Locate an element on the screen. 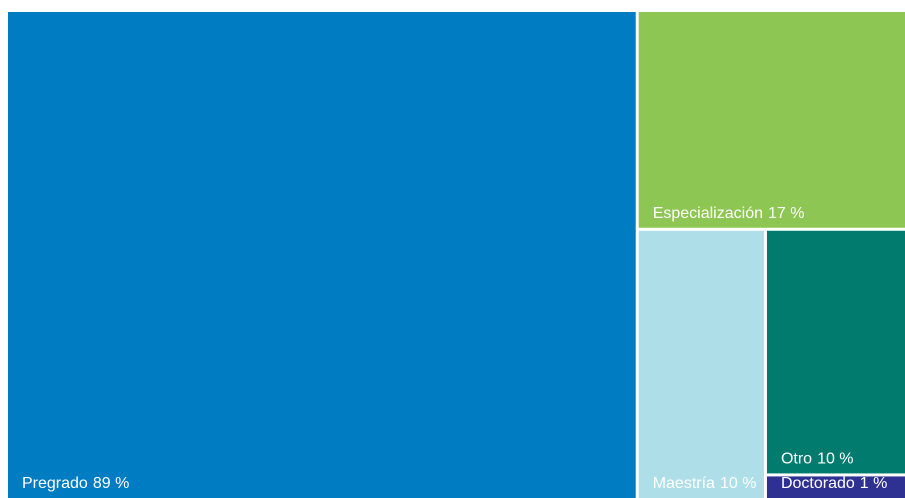 Image resolution: width=905 pixels, height=498 pixels. cell-name: Doctorado is located at coordinates (818, 483).